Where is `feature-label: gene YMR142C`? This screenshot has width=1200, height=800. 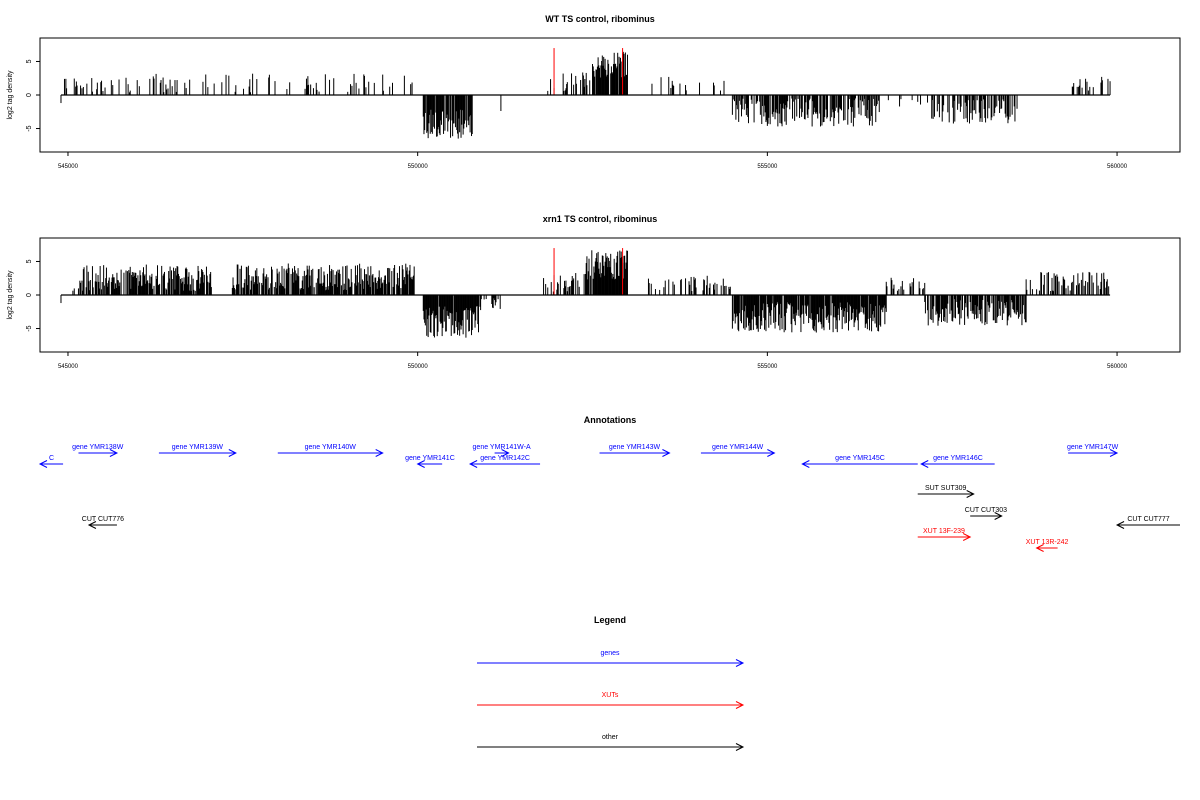
feature-label: gene YMR142C is located at coordinates (505, 458).